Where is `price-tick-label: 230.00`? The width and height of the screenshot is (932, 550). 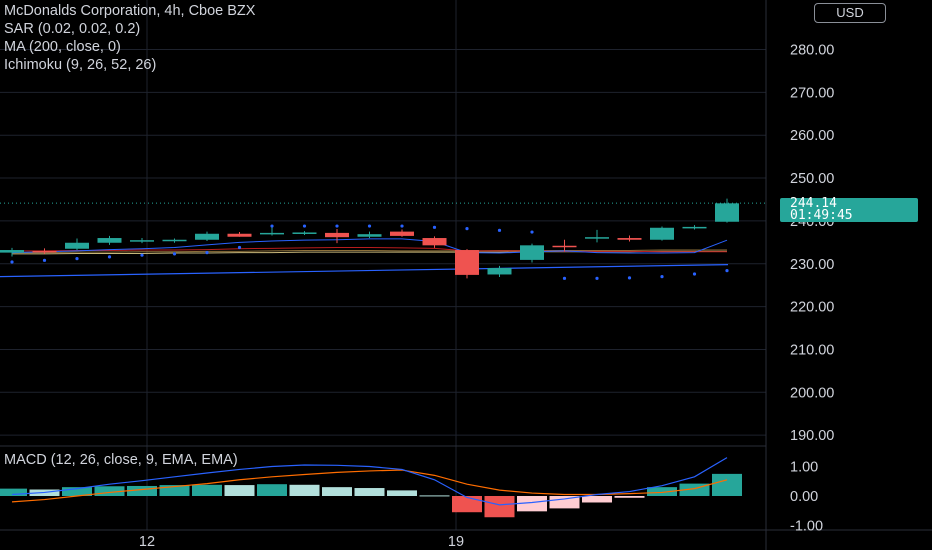 price-tick-label: 230.00 is located at coordinates (812, 265).